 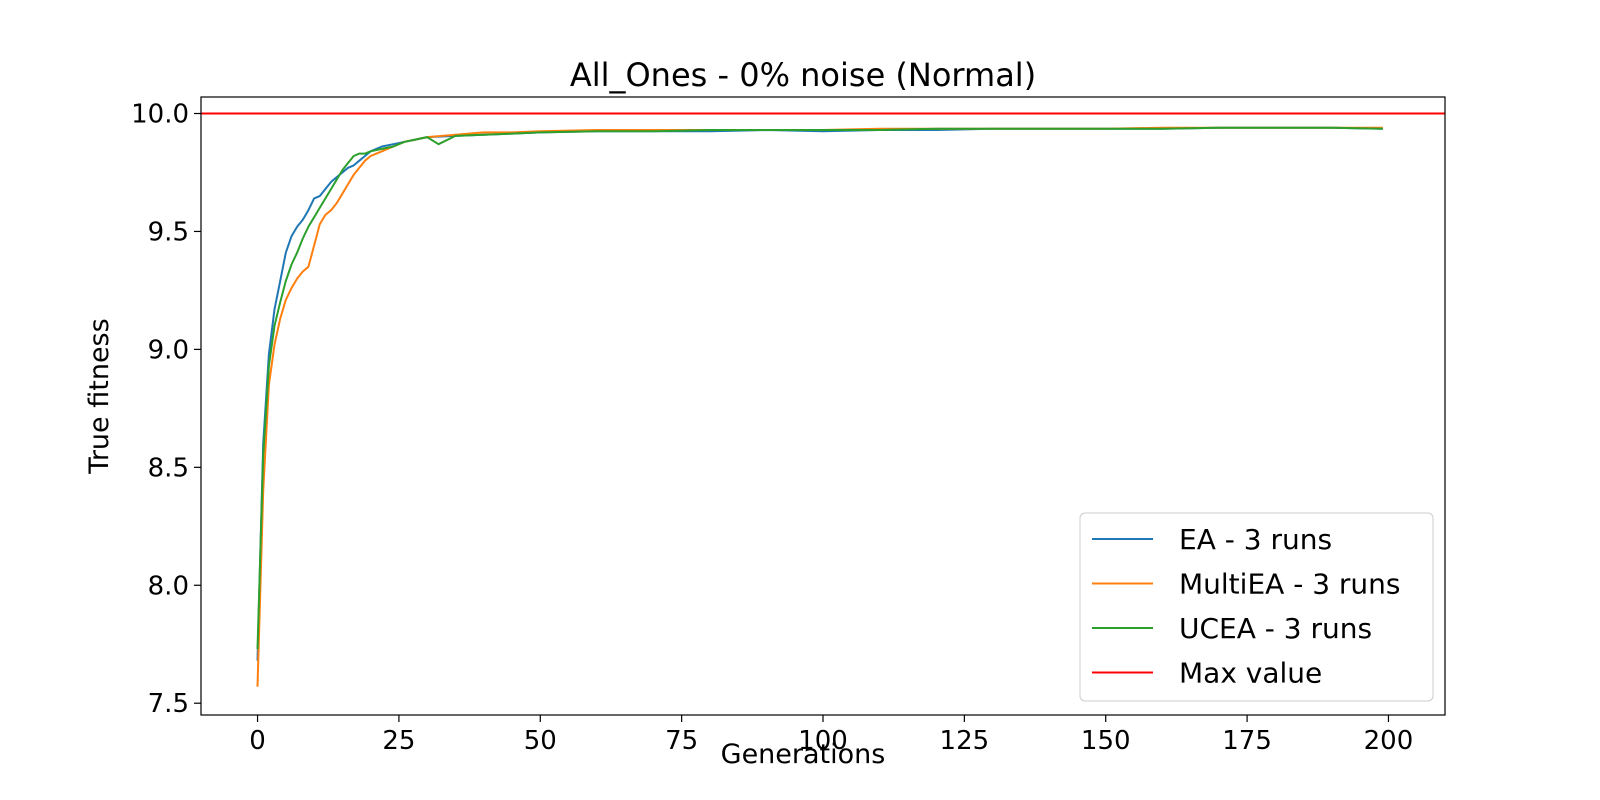 What do you see at coordinates (1106, 741) in the screenshot?
I see `x-tick-label: 150` at bounding box center [1106, 741].